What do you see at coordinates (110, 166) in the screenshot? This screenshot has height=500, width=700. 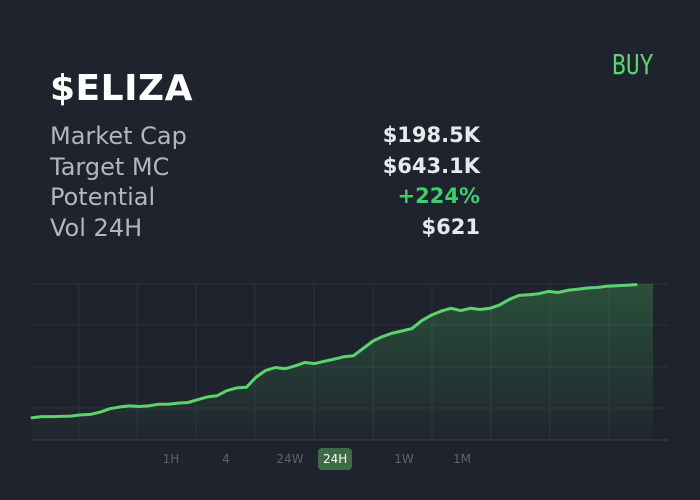 I see `stat-label: Target MC` at bounding box center [110, 166].